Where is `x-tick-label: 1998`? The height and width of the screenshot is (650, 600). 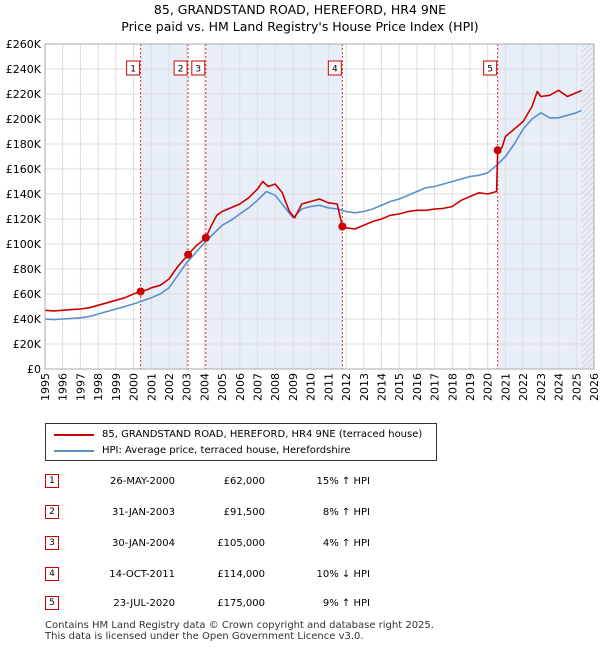
x-tick-label: 1998 is located at coordinates (98, 387).